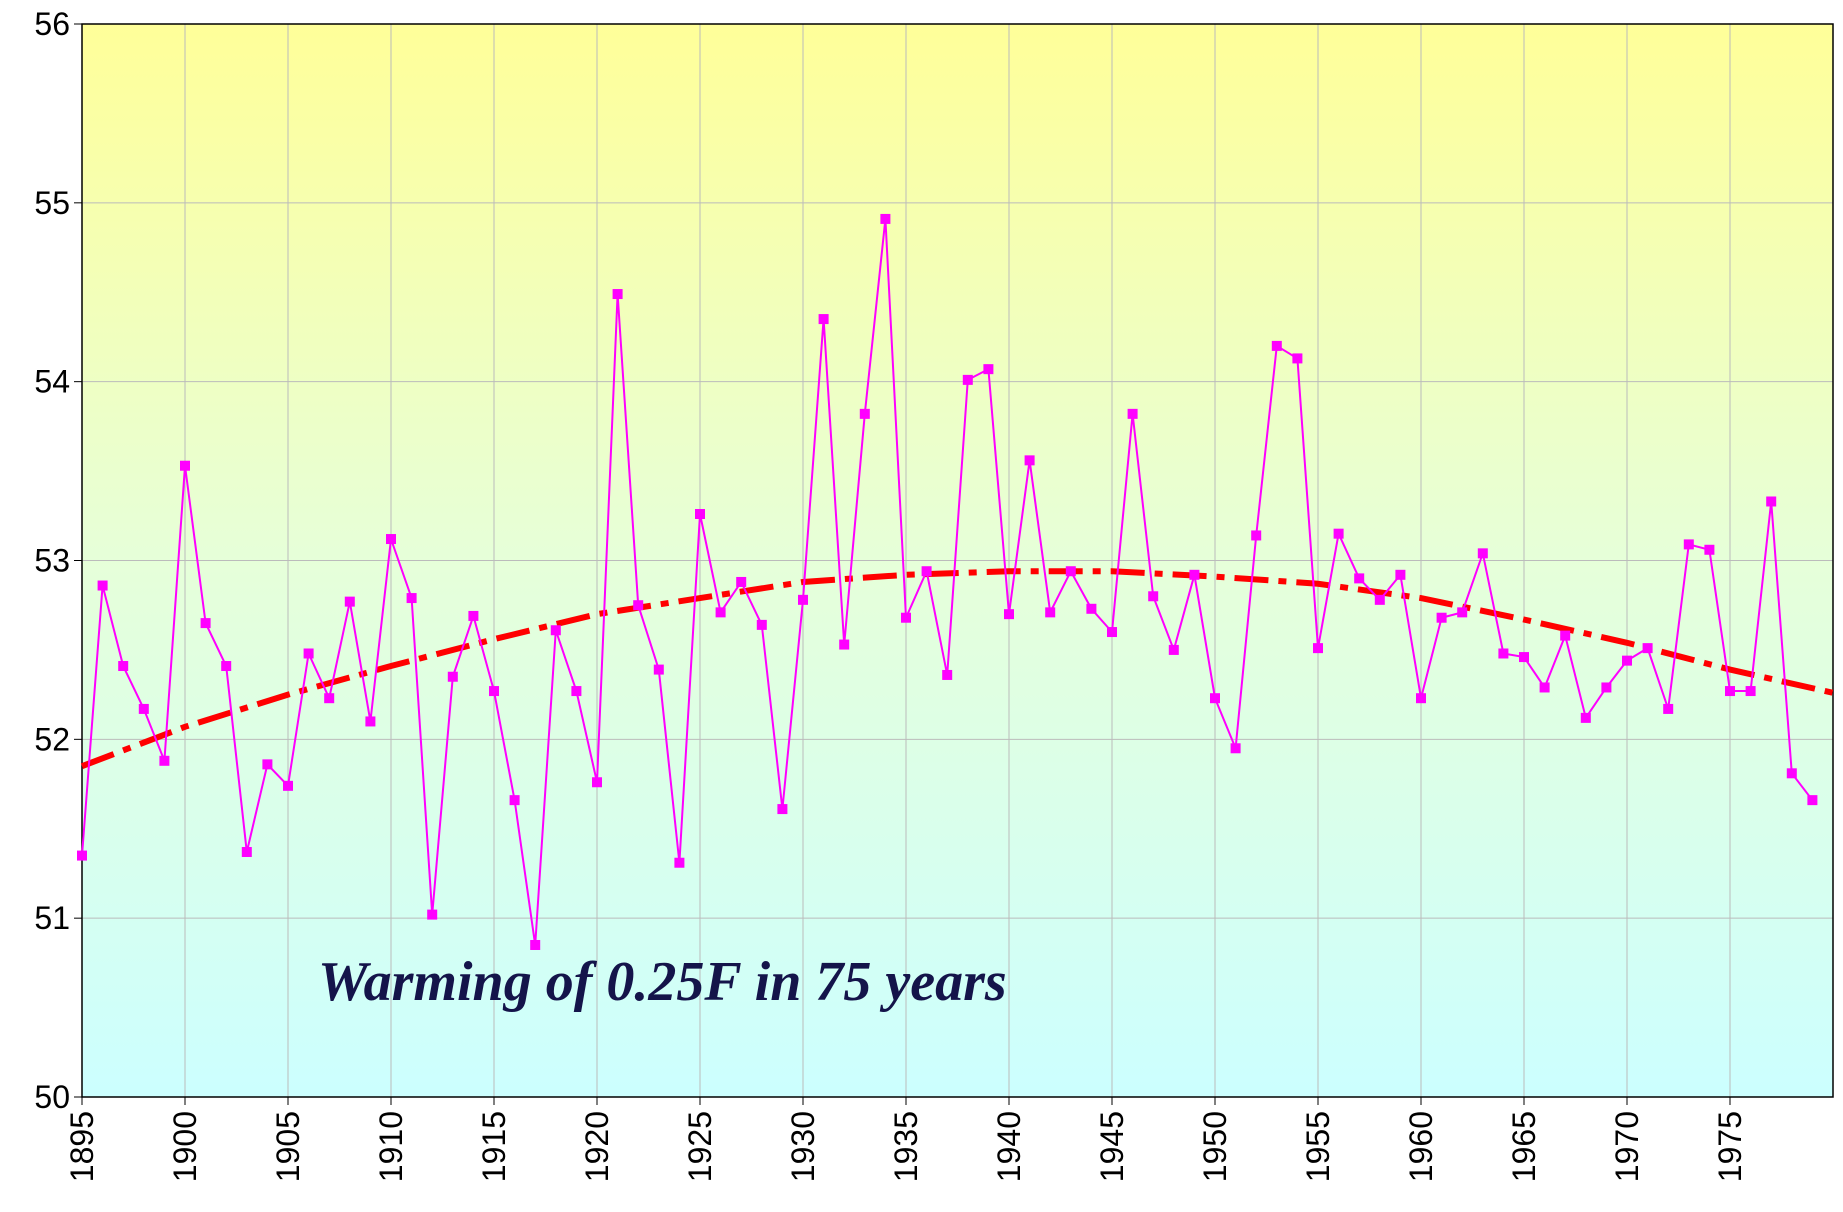  I want to click on x-tick-label: 1950, so click(1215, 1146).